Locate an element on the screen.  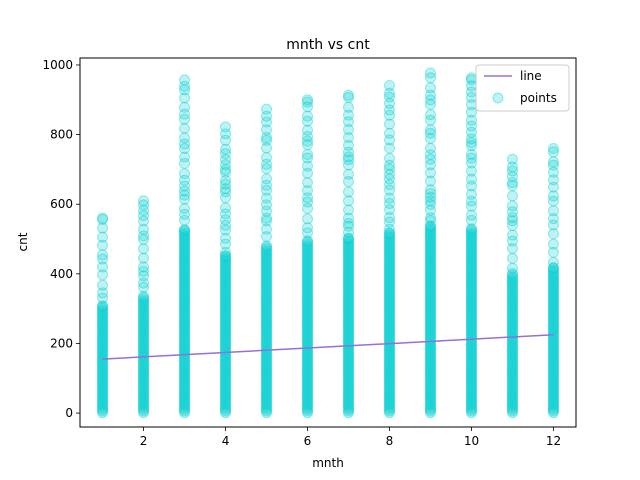
data-point-max is located at coordinates (185, 80).